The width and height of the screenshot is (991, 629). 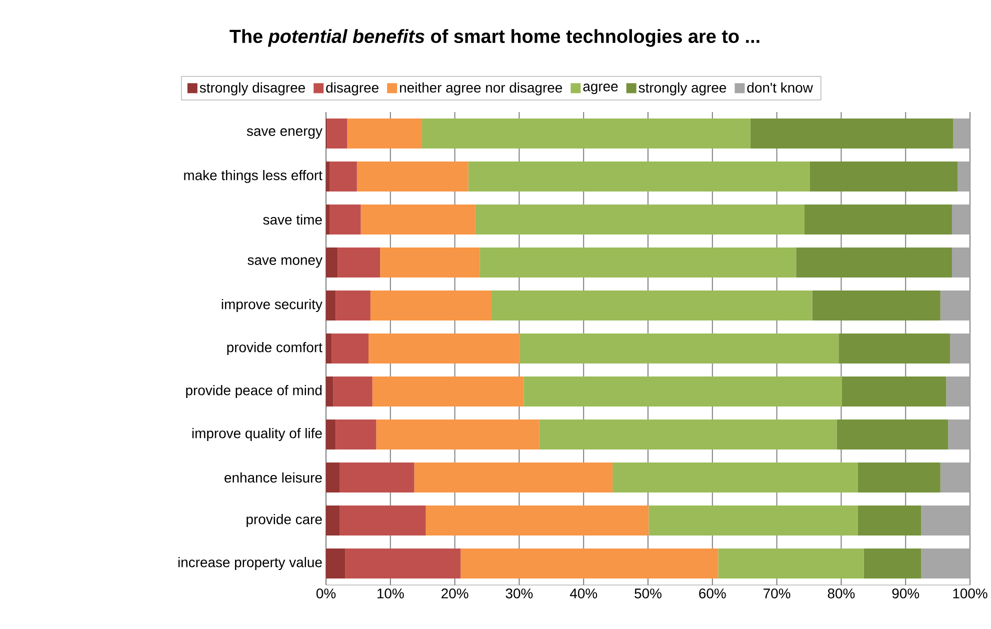 I want to click on x-tick-label: 10%, so click(x=391, y=593).